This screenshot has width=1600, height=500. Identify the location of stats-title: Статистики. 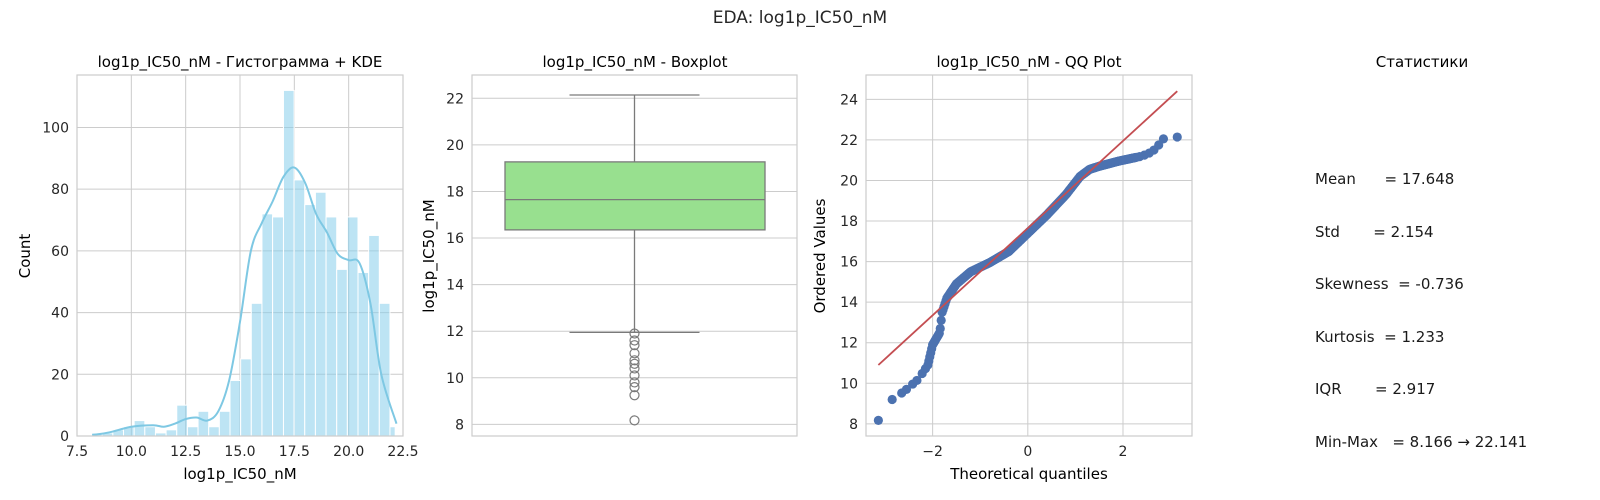
(1422, 62).